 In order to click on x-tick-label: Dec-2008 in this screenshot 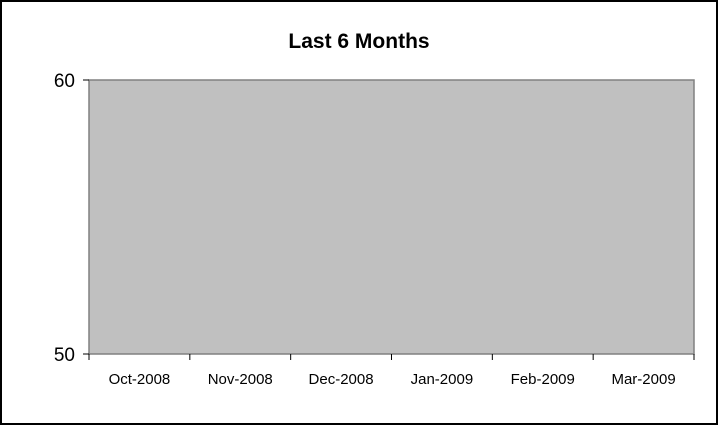, I will do `click(341, 379)`.